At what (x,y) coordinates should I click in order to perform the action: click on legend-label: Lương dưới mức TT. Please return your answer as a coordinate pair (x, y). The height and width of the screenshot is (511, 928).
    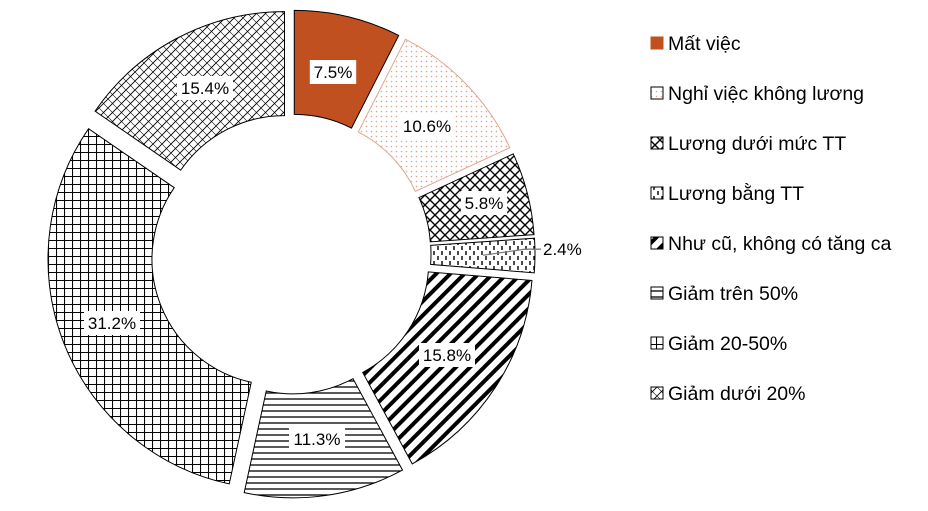
    Looking at the image, I should click on (757, 144).